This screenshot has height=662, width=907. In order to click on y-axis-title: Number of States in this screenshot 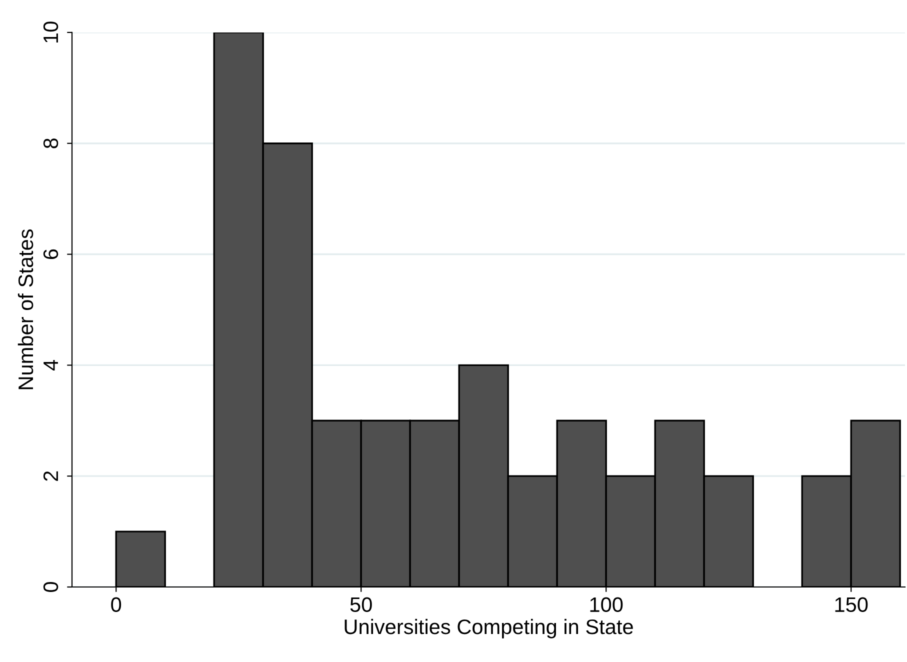, I will do `click(26, 309)`.